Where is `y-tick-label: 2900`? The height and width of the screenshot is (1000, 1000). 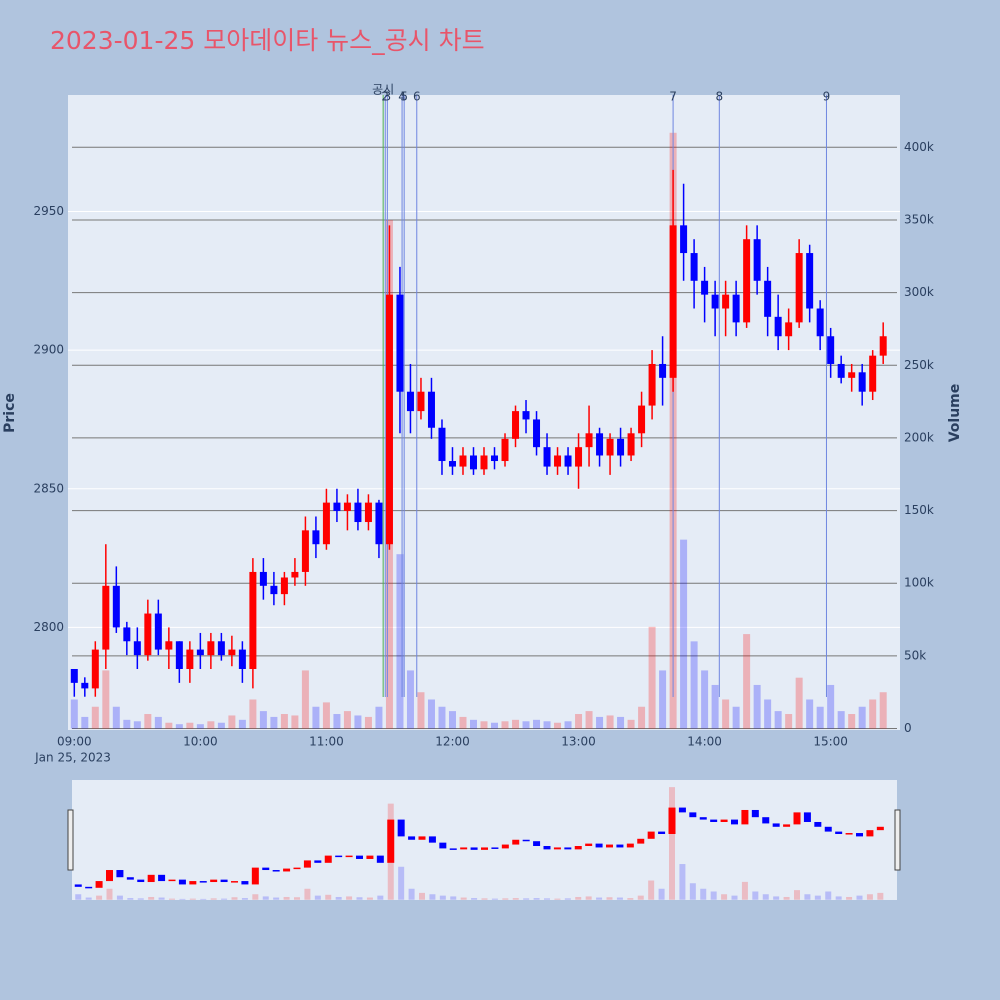
y-tick-label: 2900 is located at coordinates (48, 350).